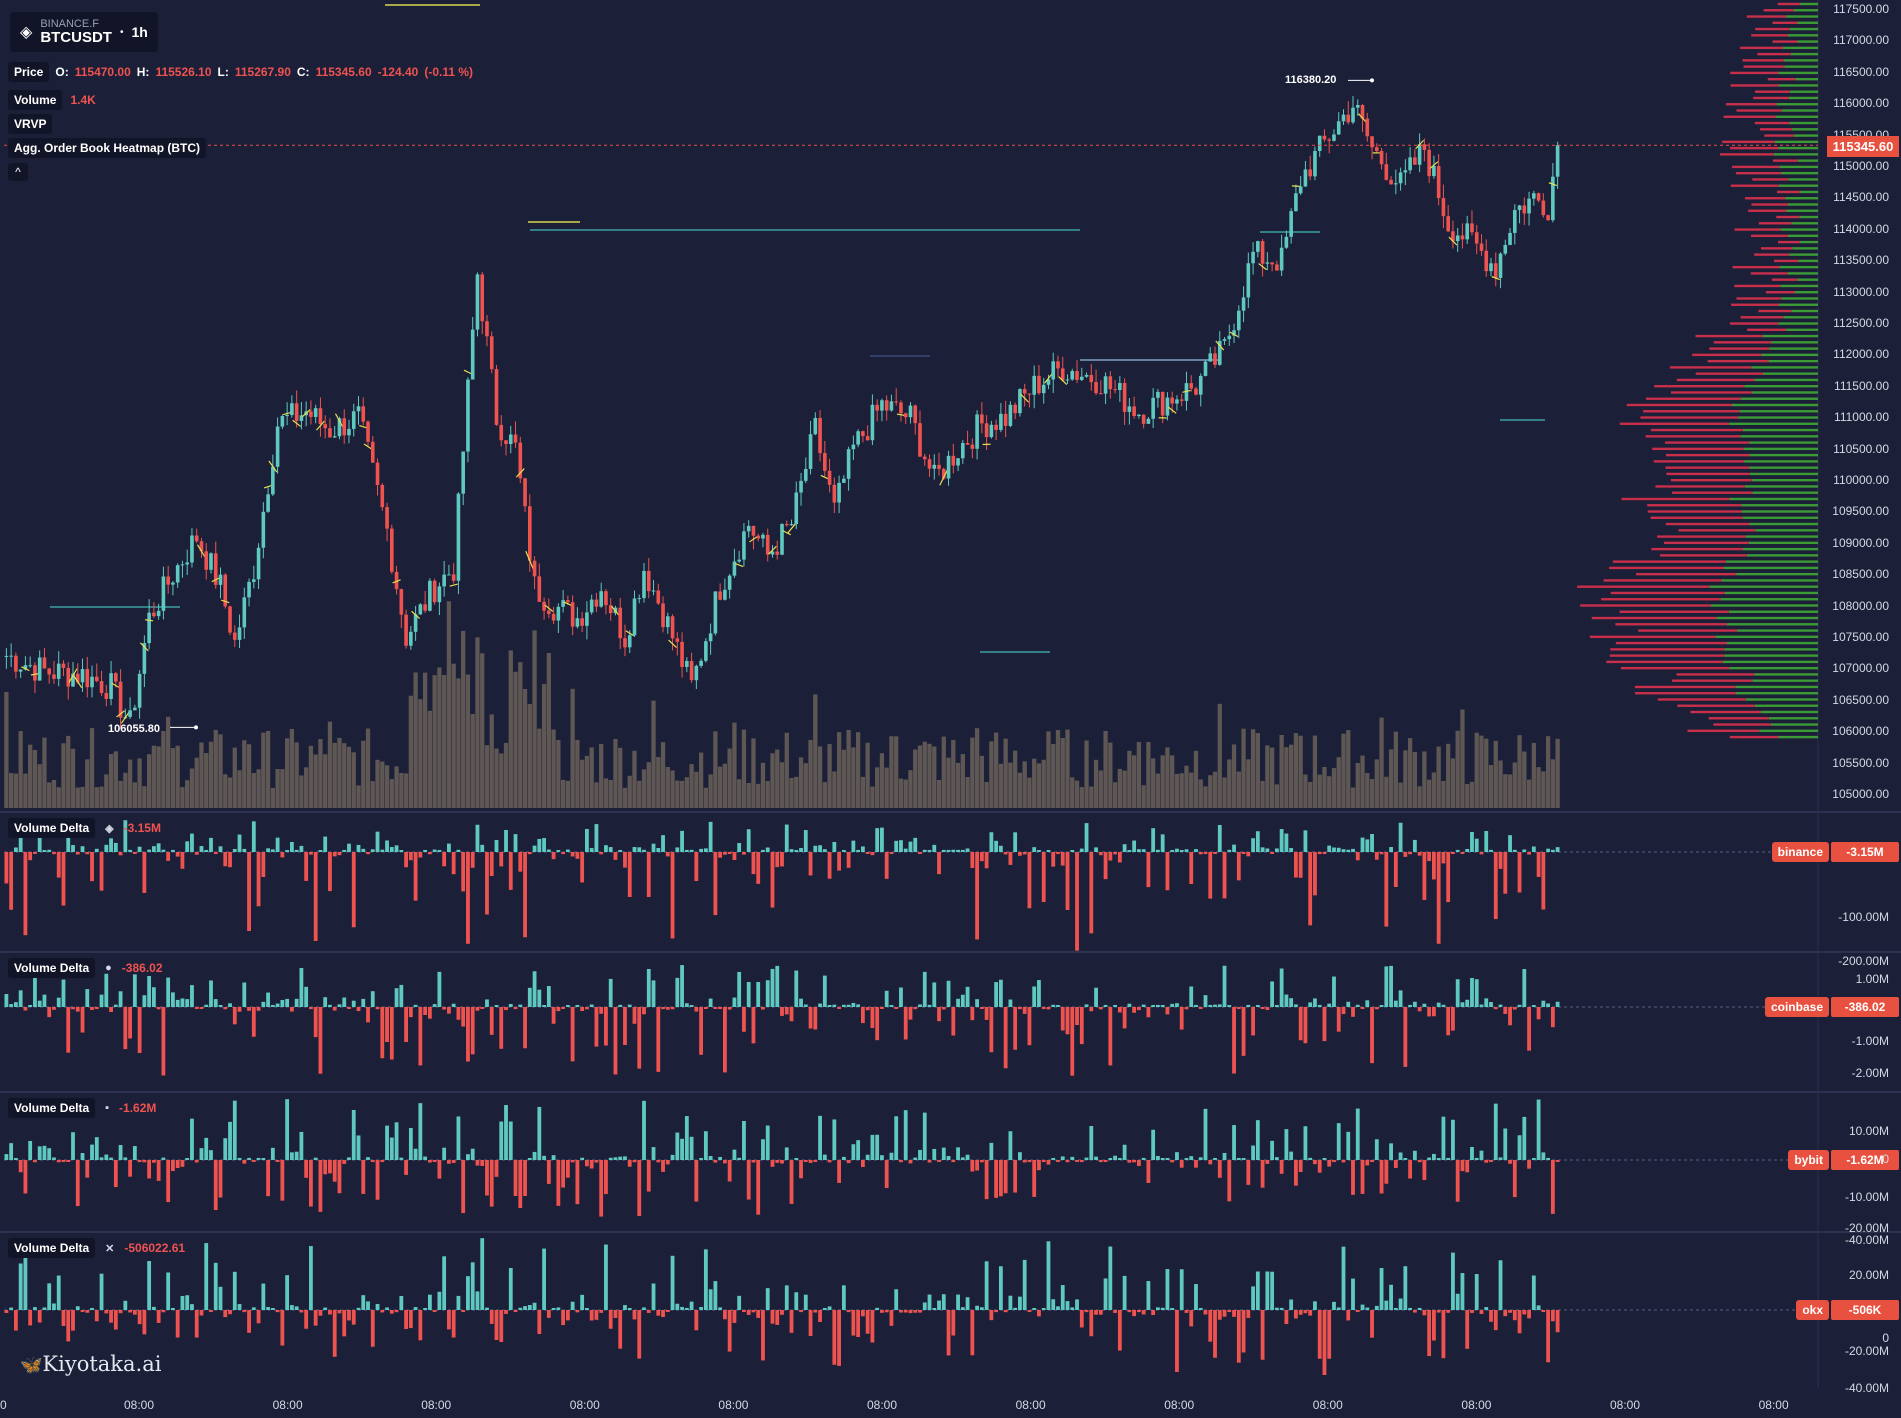  I want to click on price-tick-label: 107000.00, so click(1860, 668).